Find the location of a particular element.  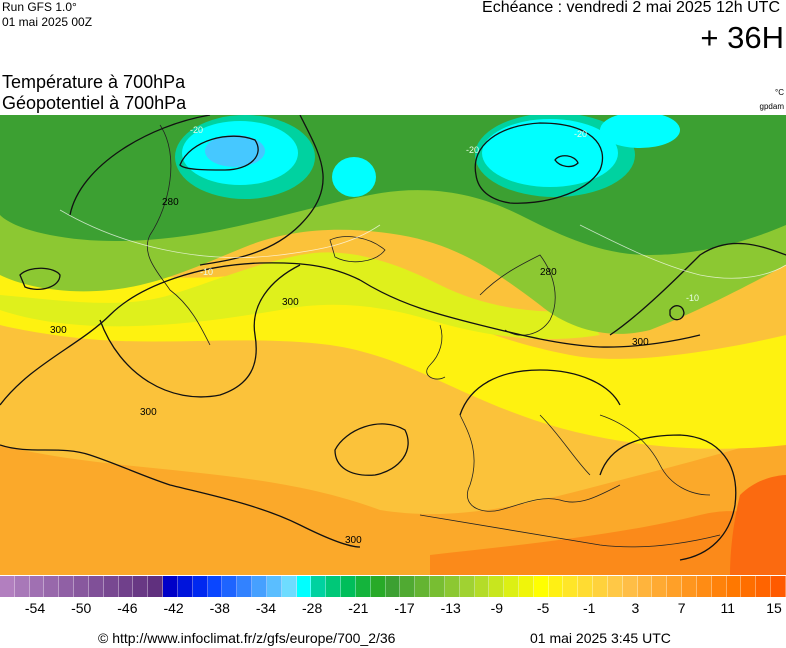

run-info: Run GFS 1.0° 01 mai 2025 00Z is located at coordinates (47, 16).